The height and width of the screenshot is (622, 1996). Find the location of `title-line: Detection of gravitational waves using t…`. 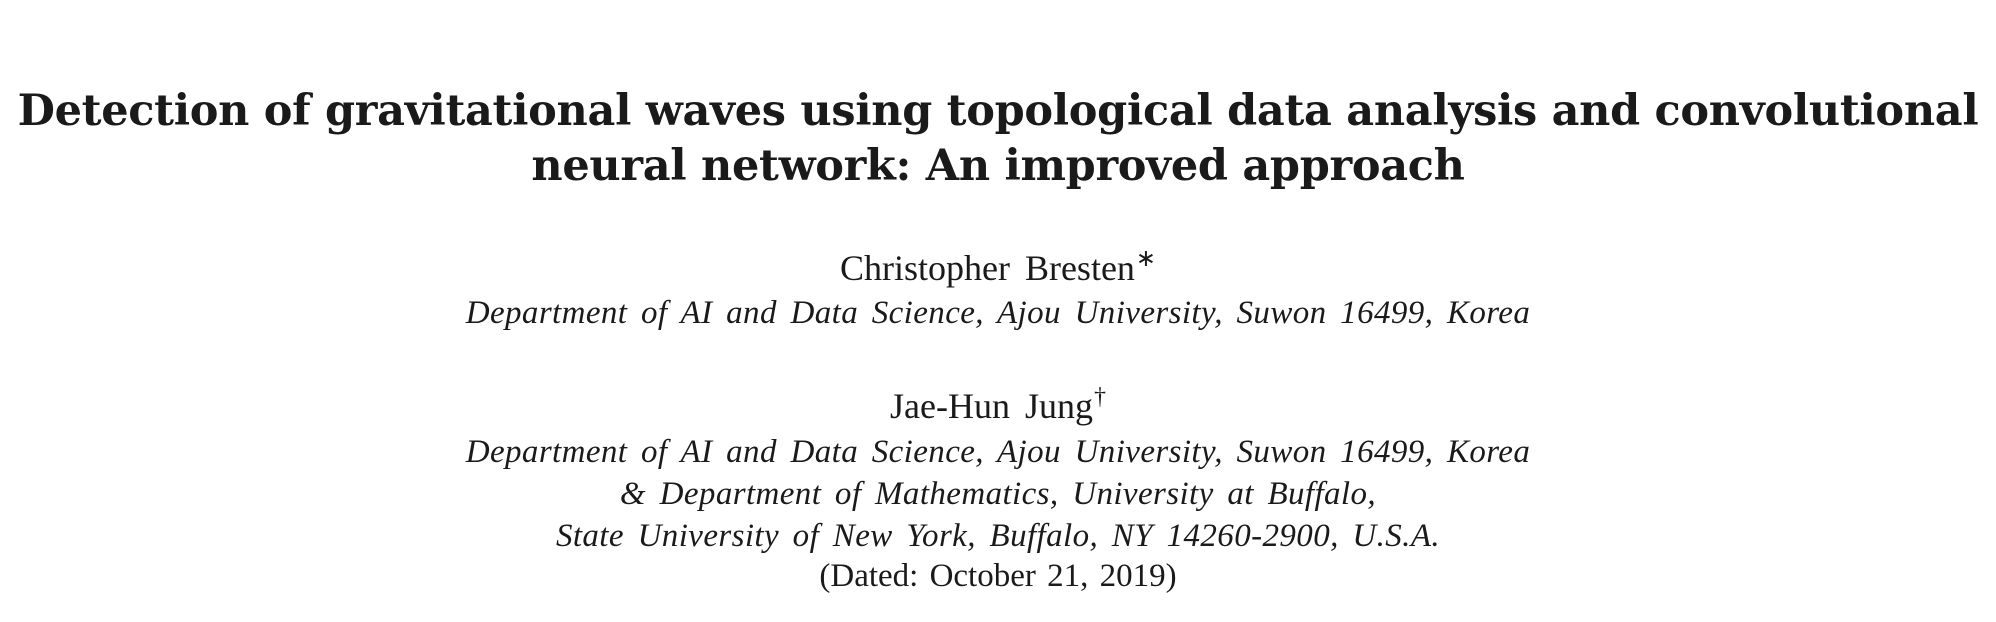

title-line: Detection of gravitational waves using t… is located at coordinates (998, 111).